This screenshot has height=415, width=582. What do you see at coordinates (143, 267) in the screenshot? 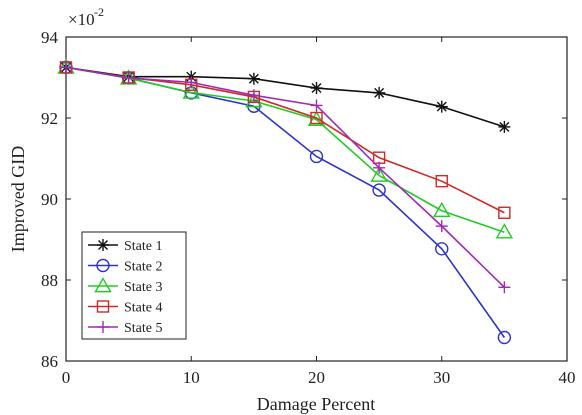
I see `legend-label: State 2` at bounding box center [143, 267].